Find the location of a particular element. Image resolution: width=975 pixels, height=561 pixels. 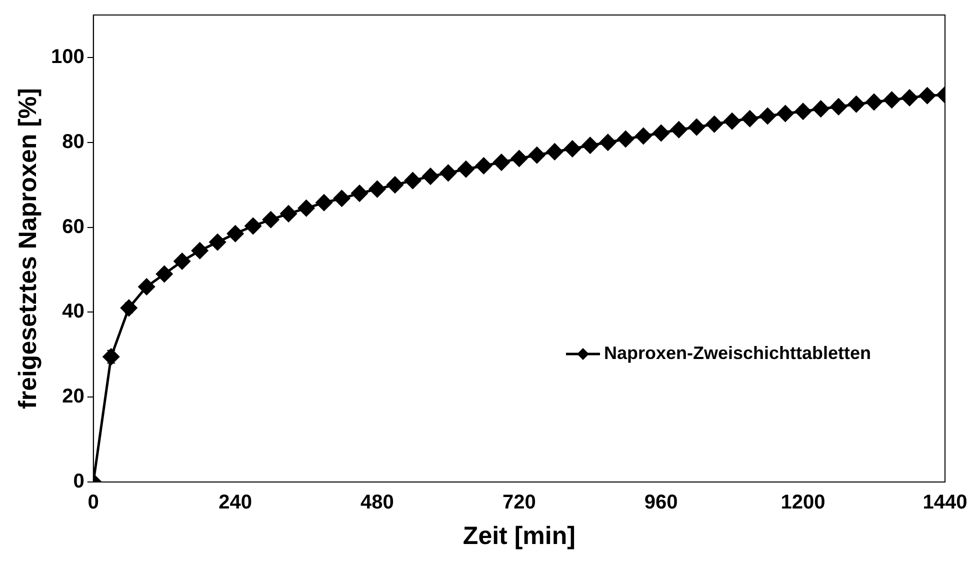

legend-label: Naproxen-Zweischichttabletten is located at coordinates (738, 353).